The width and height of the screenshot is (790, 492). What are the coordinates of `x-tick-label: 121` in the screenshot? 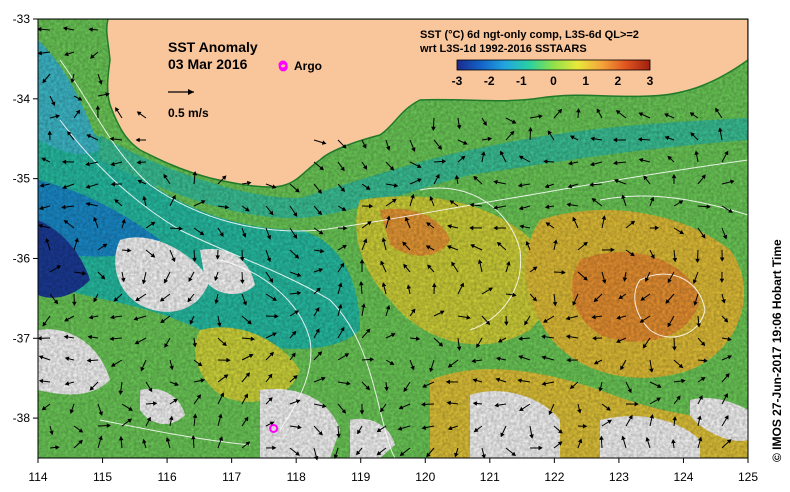 It's located at (490, 477).